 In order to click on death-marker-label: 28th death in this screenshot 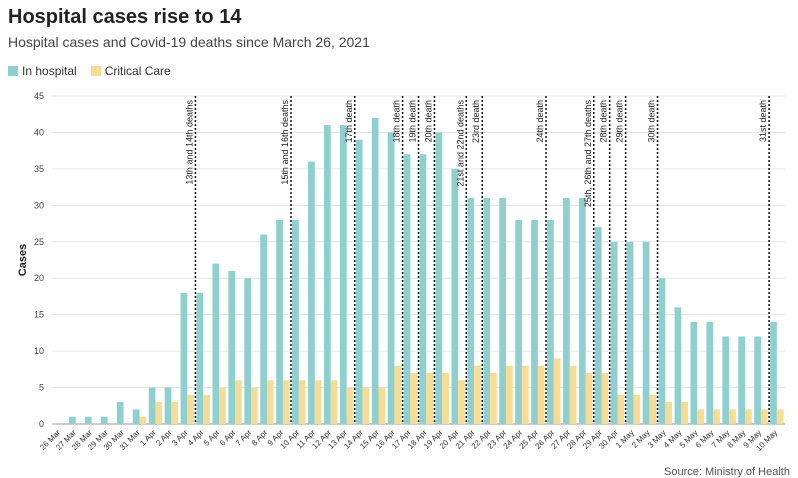, I will do `click(604, 121)`.